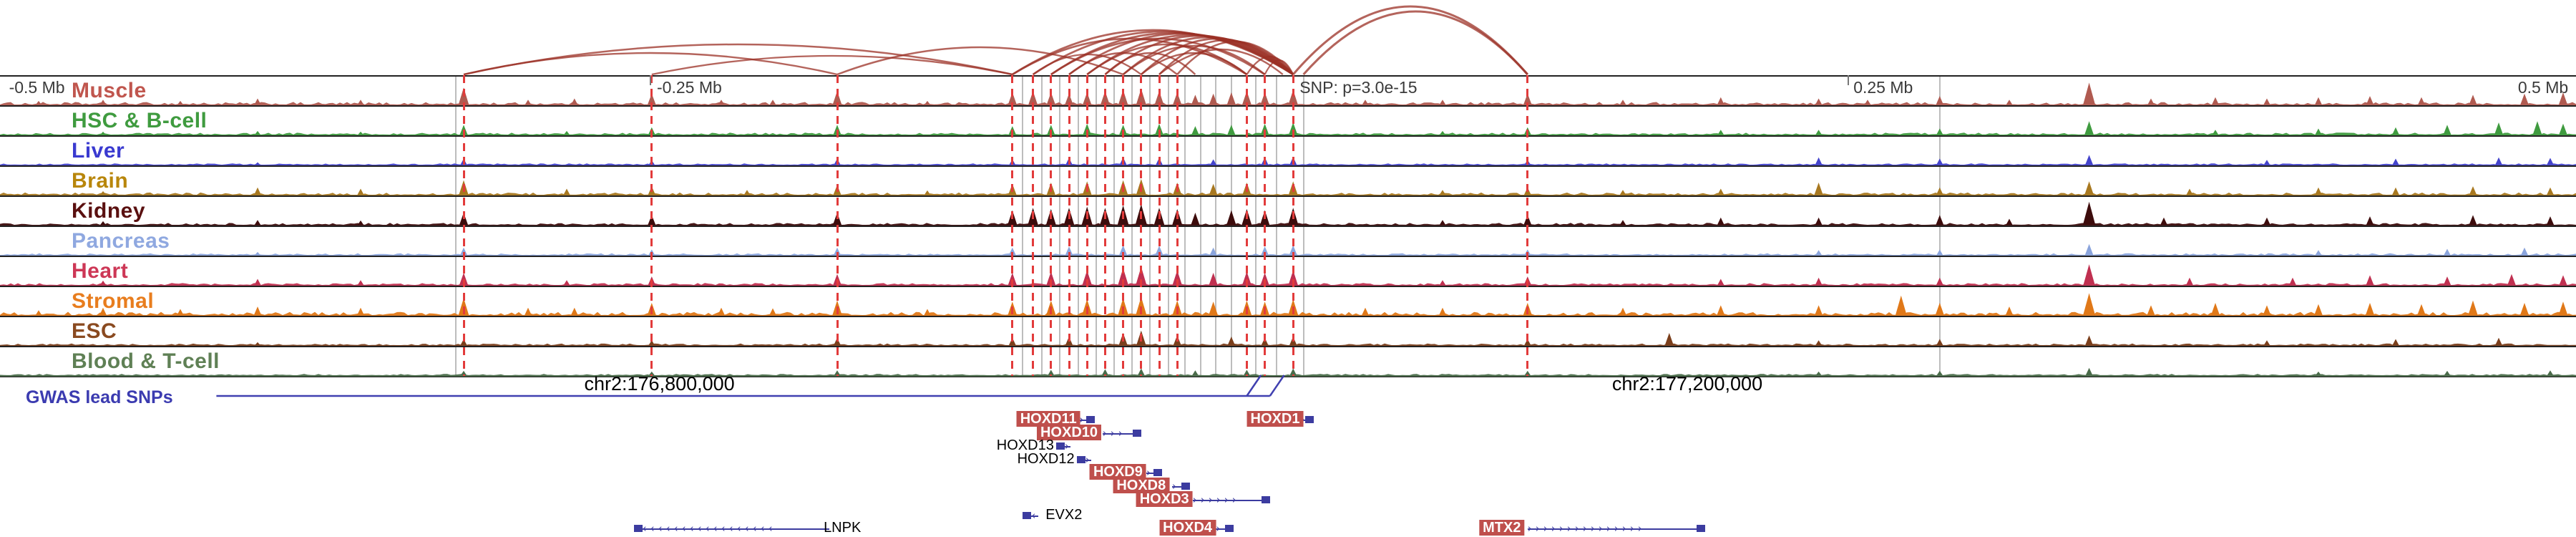 The image size is (2576, 537). What do you see at coordinates (843, 528) in the screenshot?
I see `gene-label-lnpk: LNPK` at bounding box center [843, 528].